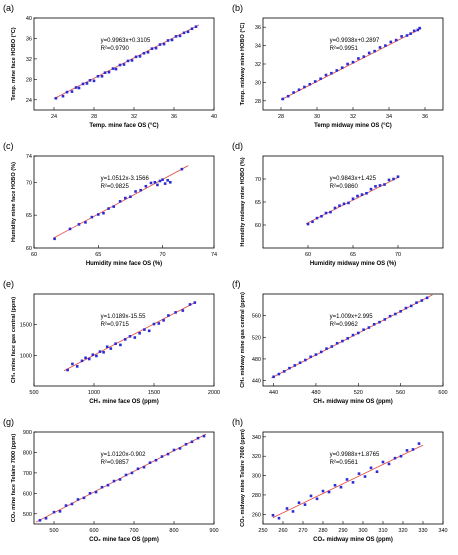 Image resolution: width=458 pixels, height=555 pixels. What do you see at coordinates (281, 117) in the screenshot?
I see `x-tick-label: 28` at bounding box center [281, 117].